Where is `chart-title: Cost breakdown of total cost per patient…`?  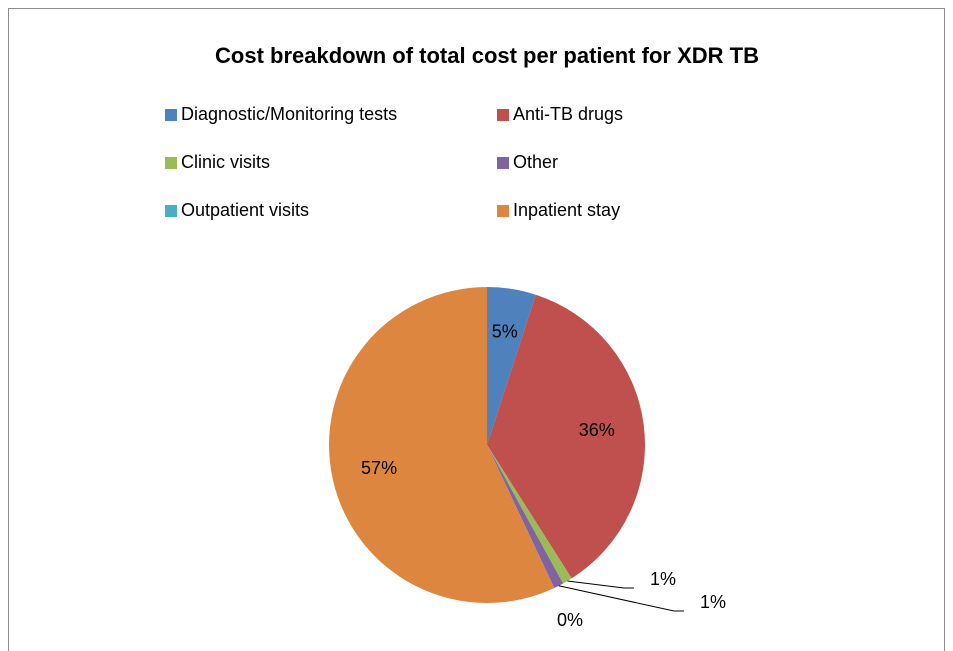
chart-title: Cost breakdown of total cost per patient… is located at coordinates (487, 55).